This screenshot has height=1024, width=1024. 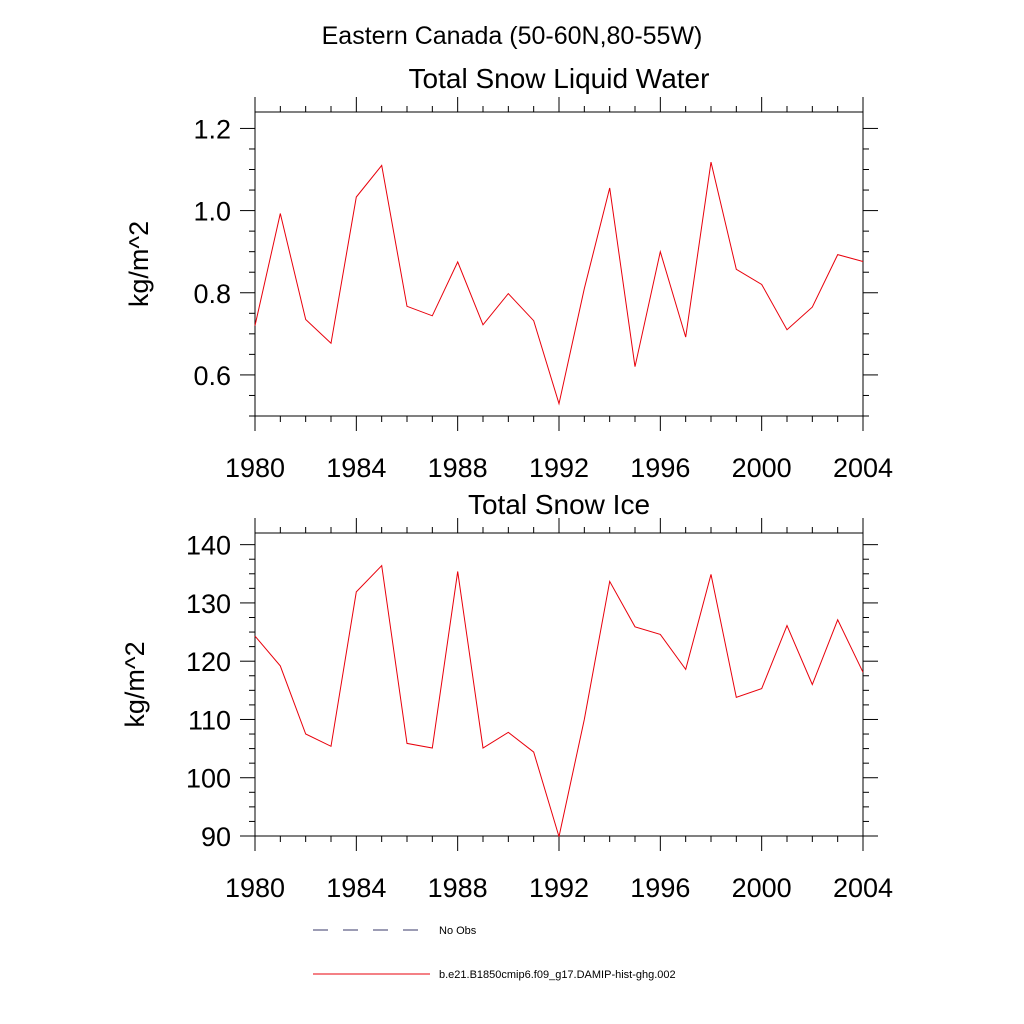 I want to click on y-tick-label: 0.6, so click(x=212, y=376).